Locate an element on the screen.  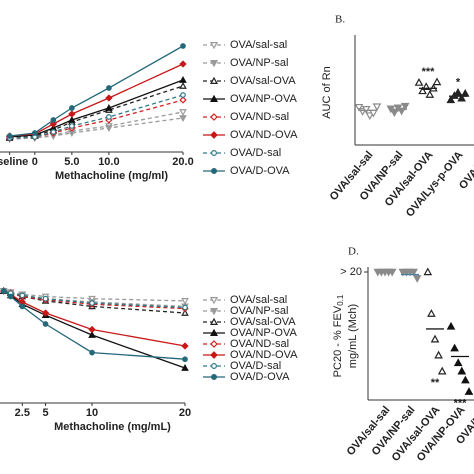
x-tick-label: 10.0 is located at coordinates (108, 162).